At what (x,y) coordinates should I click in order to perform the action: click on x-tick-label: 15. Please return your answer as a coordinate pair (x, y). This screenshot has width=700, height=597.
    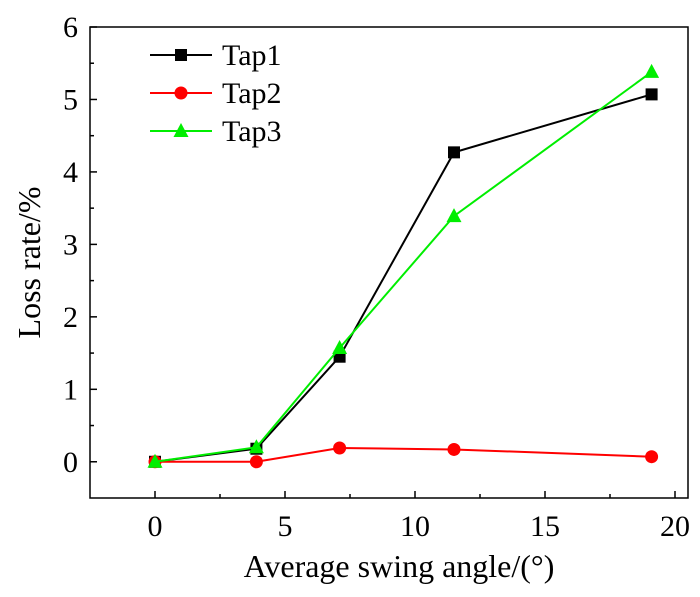
    Looking at the image, I should click on (545, 526).